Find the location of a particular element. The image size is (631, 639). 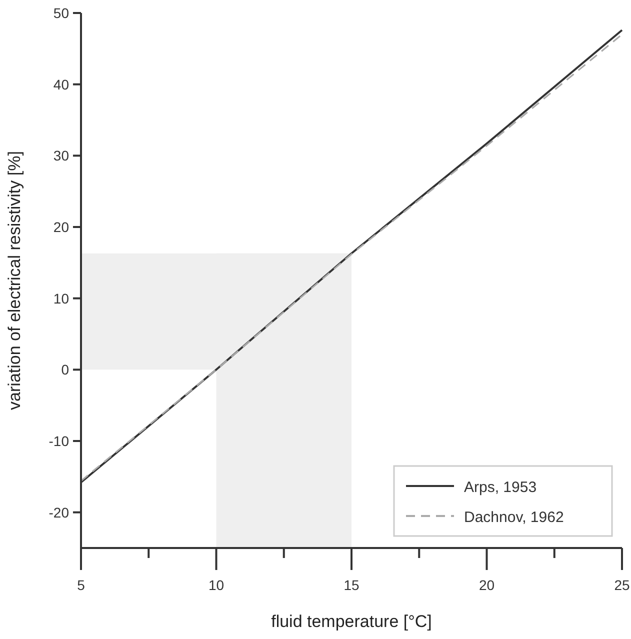

y-tick-label: 20 is located at coordinates (61, 227).